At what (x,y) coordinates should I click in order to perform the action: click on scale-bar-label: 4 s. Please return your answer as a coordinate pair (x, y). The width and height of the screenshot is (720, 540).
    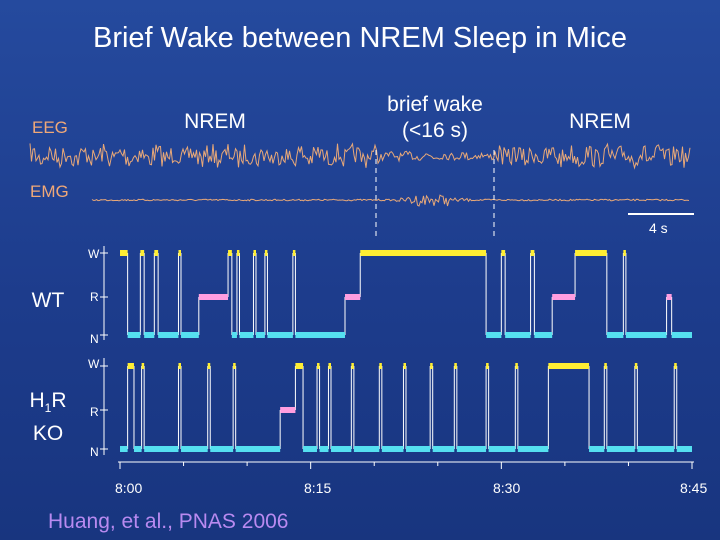
    Looking at the image, I should click on (658, 228).